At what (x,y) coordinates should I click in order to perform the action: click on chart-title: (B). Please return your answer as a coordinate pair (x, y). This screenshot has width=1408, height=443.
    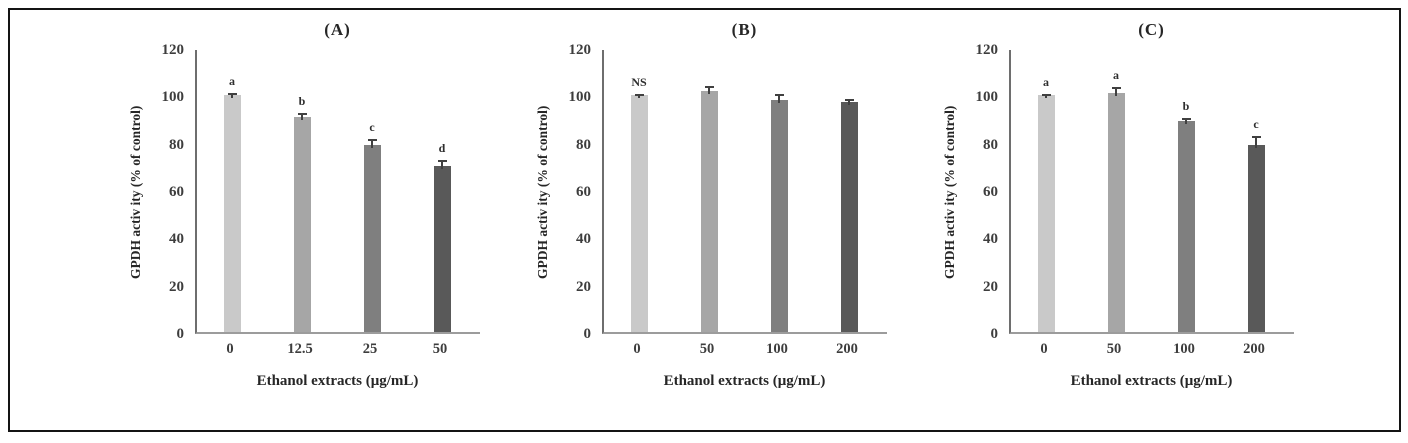
    Looking at the image, I should click on (744, 29).